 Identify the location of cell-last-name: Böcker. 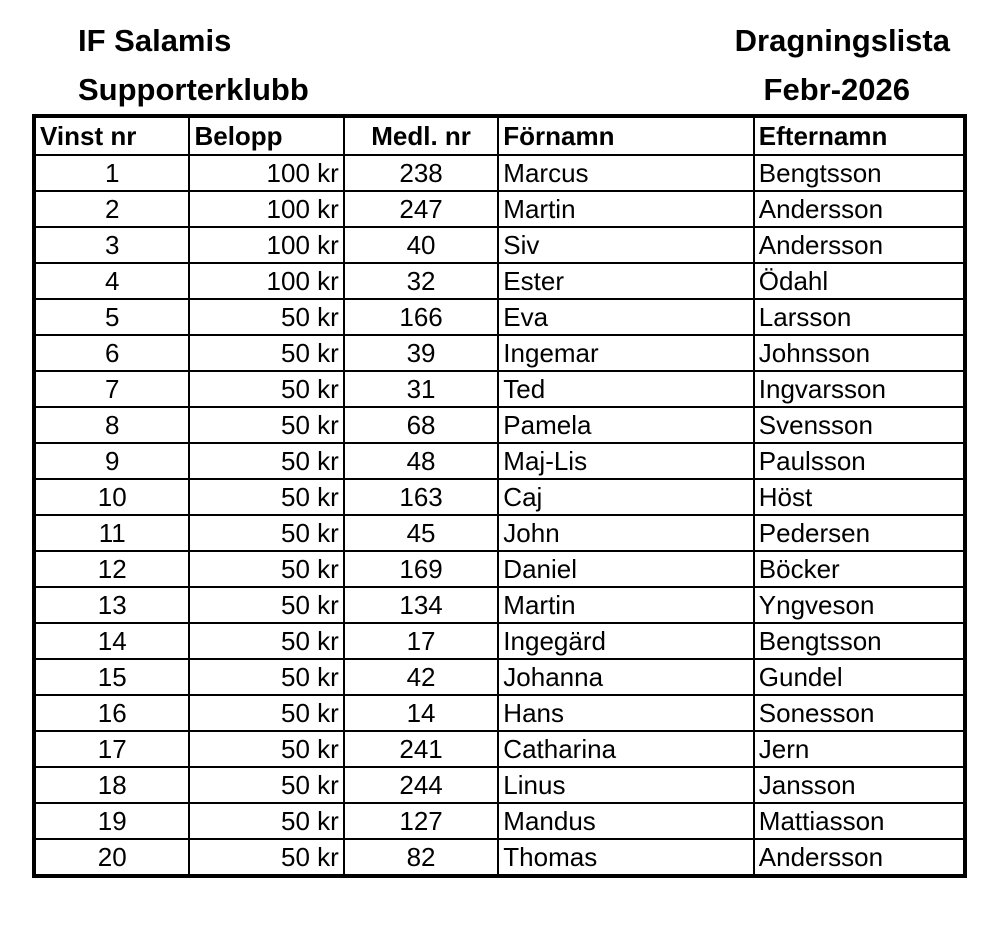
(859, 569).